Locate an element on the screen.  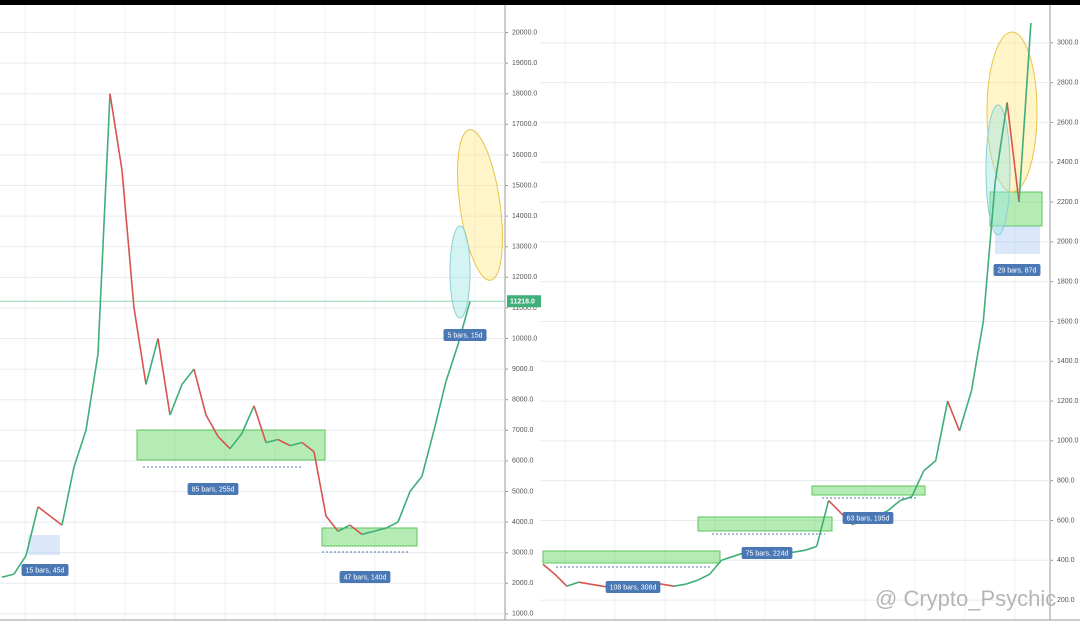
y-tick-label: 4000.0 is located at coordinates (523, 522).